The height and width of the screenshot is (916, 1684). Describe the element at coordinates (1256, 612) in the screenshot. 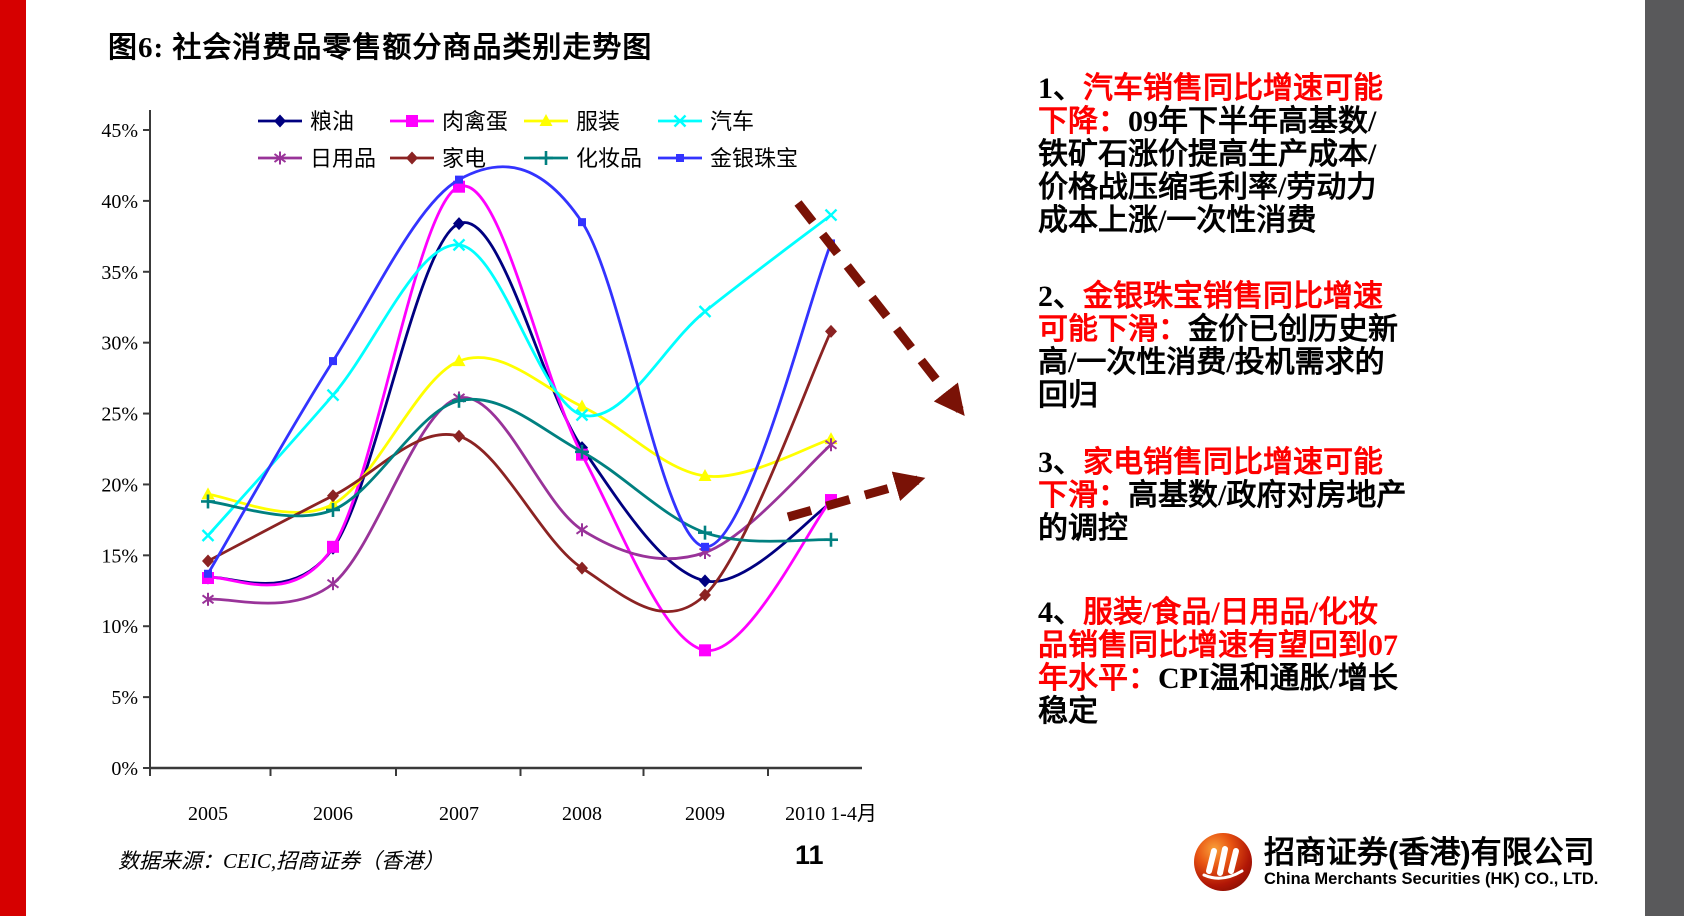

I see `annotation-line: 4、服装/食品/日用品/化妆` at that location.